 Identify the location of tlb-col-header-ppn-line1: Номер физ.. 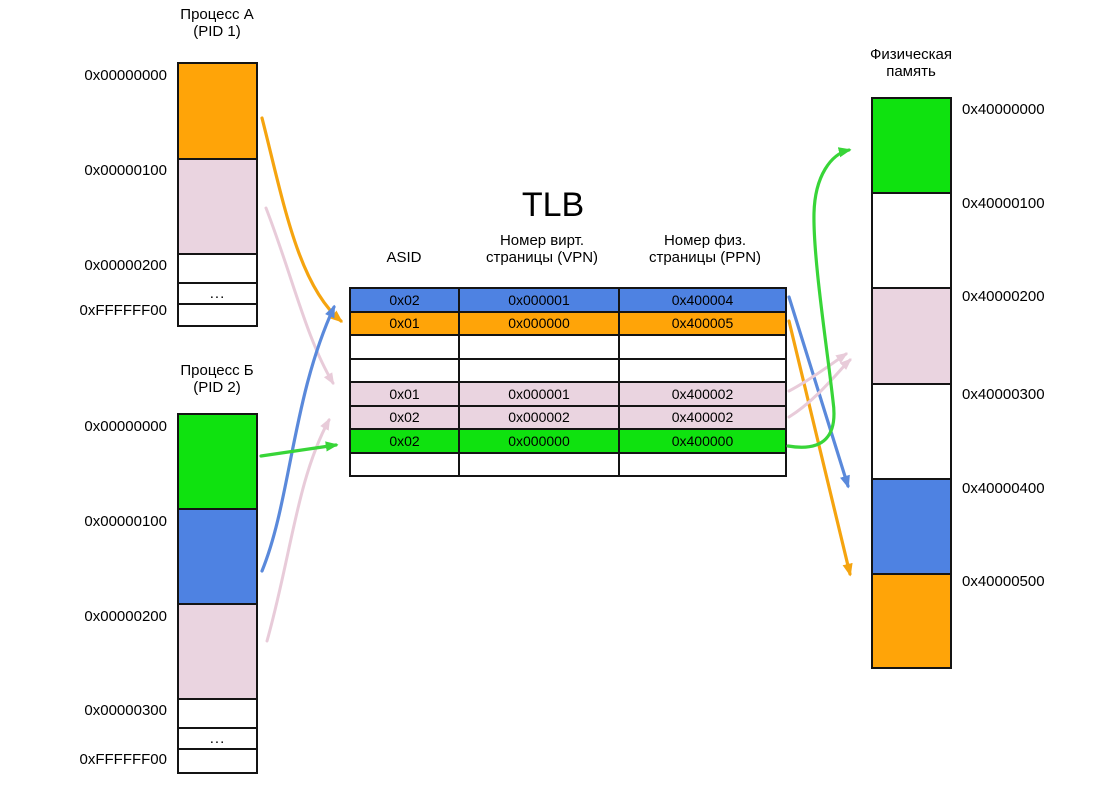
(705, 240).